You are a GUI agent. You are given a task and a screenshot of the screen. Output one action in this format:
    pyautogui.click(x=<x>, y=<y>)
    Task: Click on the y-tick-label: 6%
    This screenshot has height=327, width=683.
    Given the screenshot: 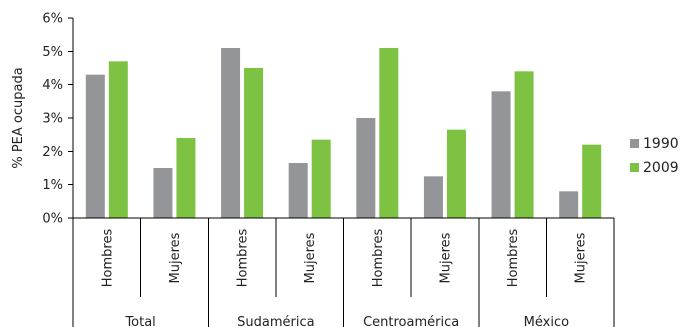 What is the action you would take?
    pyautogui.click(x=52, y=19)
    